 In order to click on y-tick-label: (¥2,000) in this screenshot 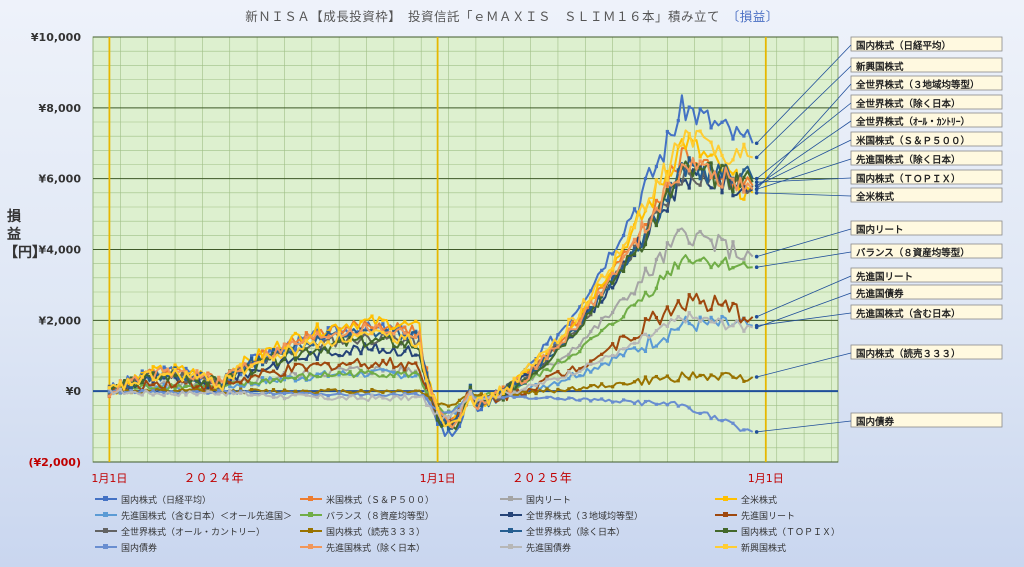, I will do `click(54, 462)`.